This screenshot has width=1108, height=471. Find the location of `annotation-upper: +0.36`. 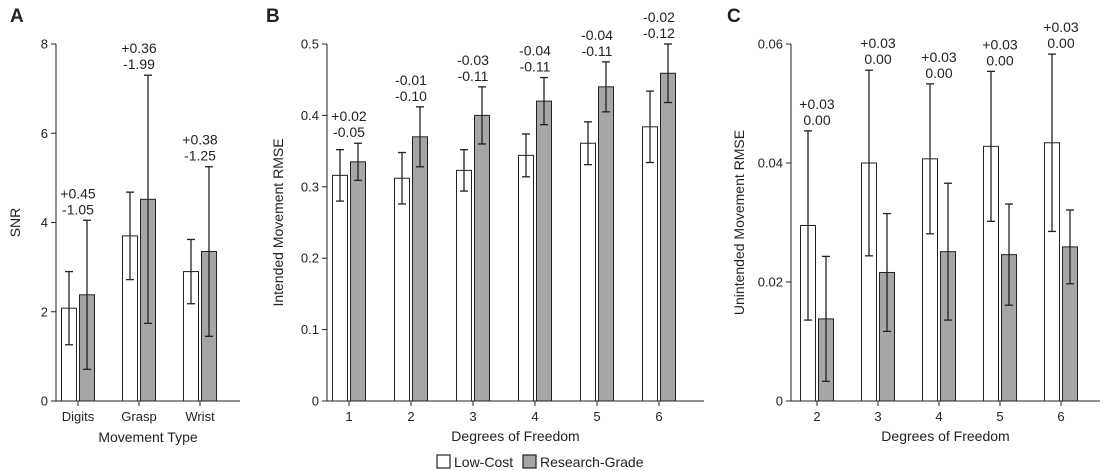

annotation-upper: +0.36 is located at coordinates (139, 48).